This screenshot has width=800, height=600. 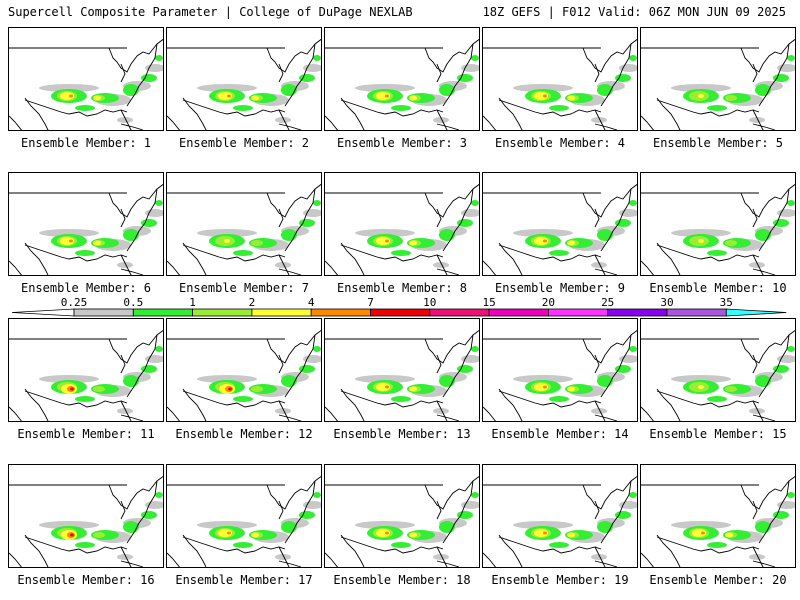 I want to click on colorbar-legend: 0.25 0.5 1 2 4 7 10 15 20 25 30 35, so click(x=399, y=306).